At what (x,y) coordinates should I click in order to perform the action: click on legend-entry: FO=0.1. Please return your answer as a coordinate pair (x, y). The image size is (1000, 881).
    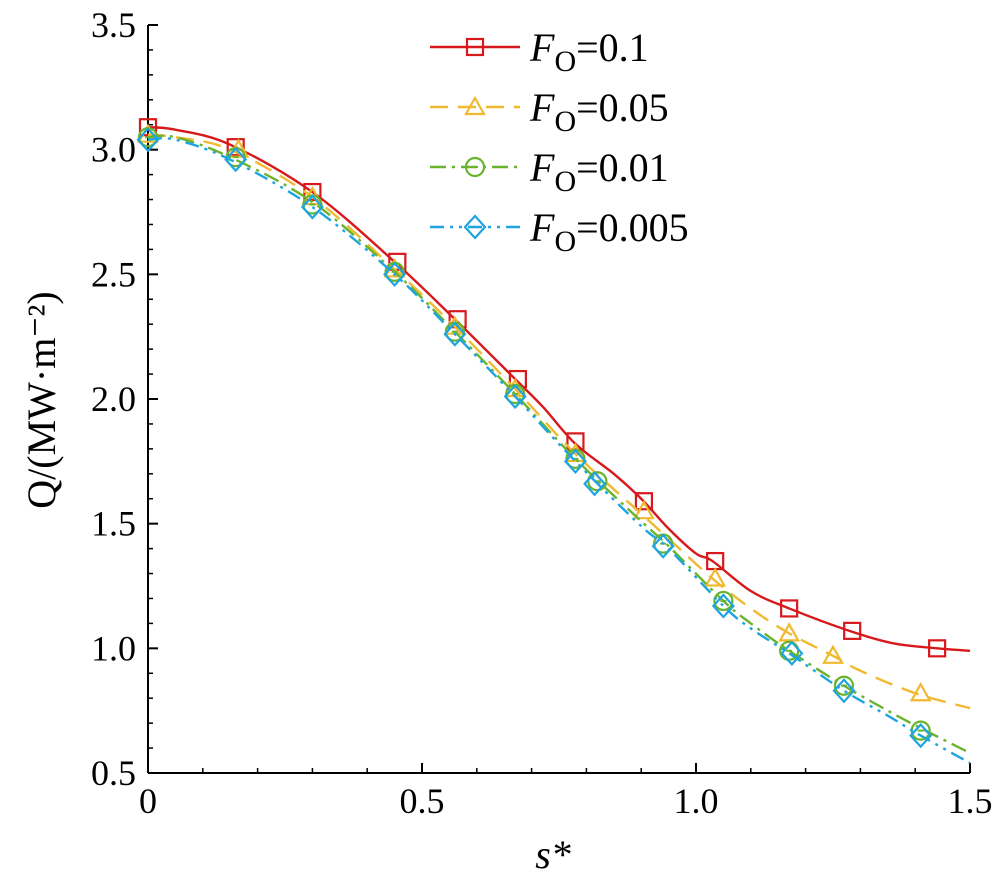
    Looking at the image, I should click on (539, 51).